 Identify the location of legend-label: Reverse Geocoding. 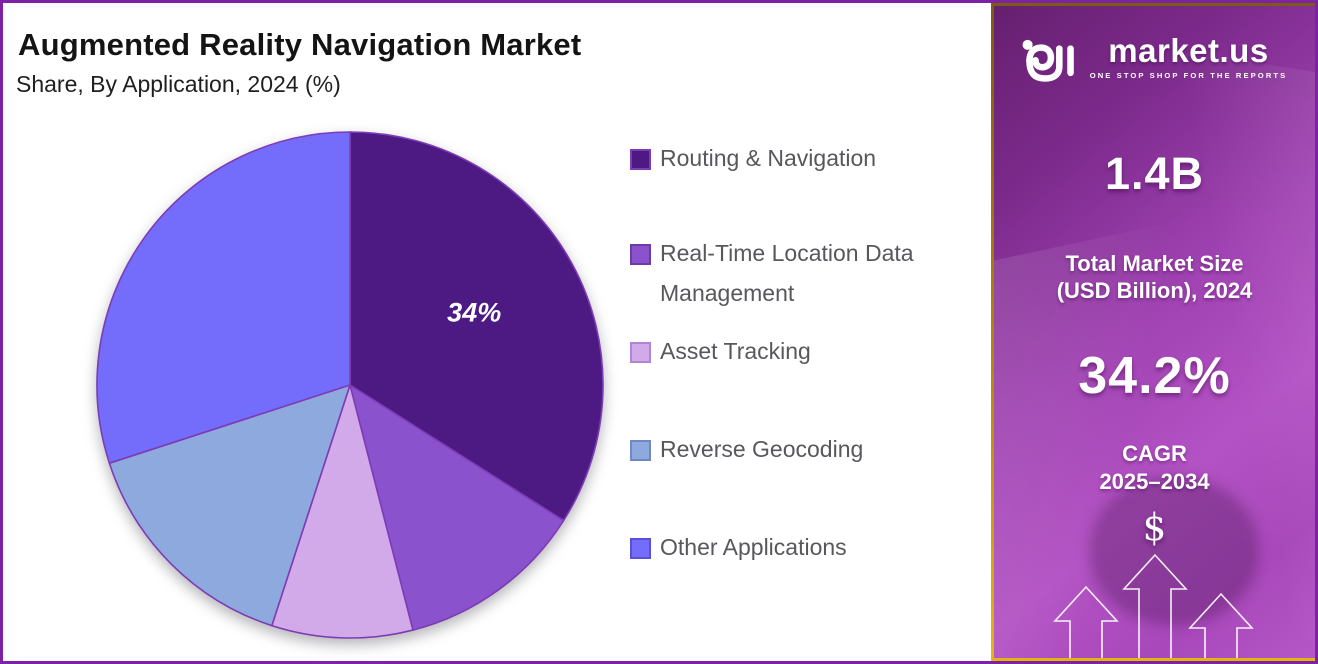
(762, 449).